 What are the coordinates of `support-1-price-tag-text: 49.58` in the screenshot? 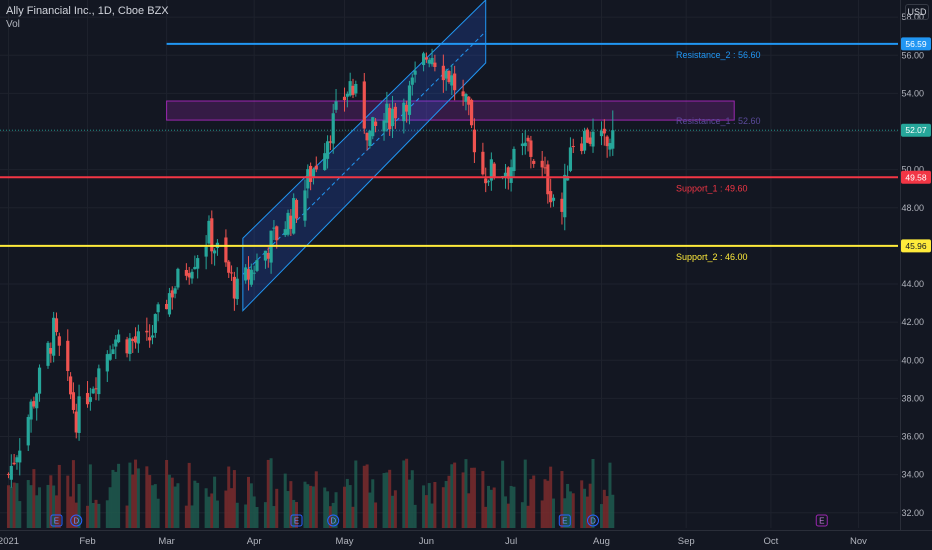 It's located at (916, 177).